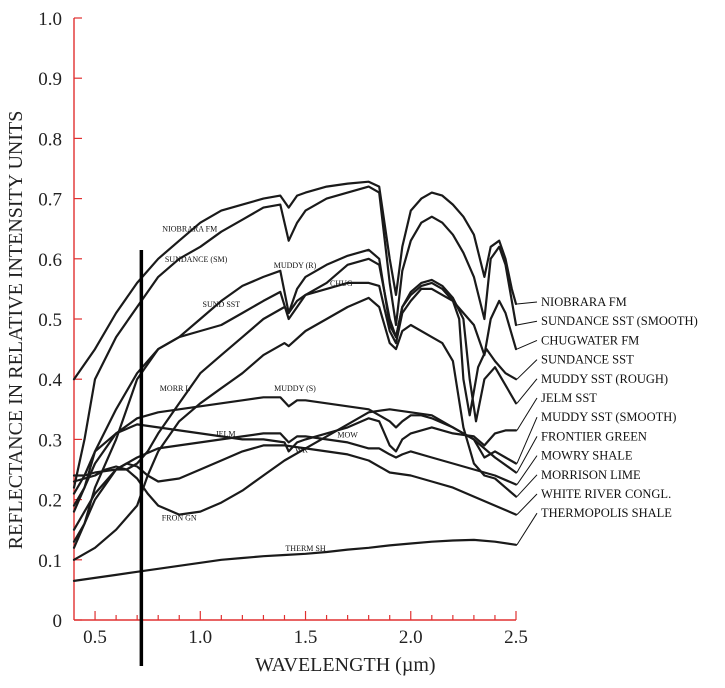 The height and width of the screenshot is (688, 725). Describe the element at coordinates (295, 265) in the screenshot. I see `inline-series-label: MUDDY (R)` at that location.